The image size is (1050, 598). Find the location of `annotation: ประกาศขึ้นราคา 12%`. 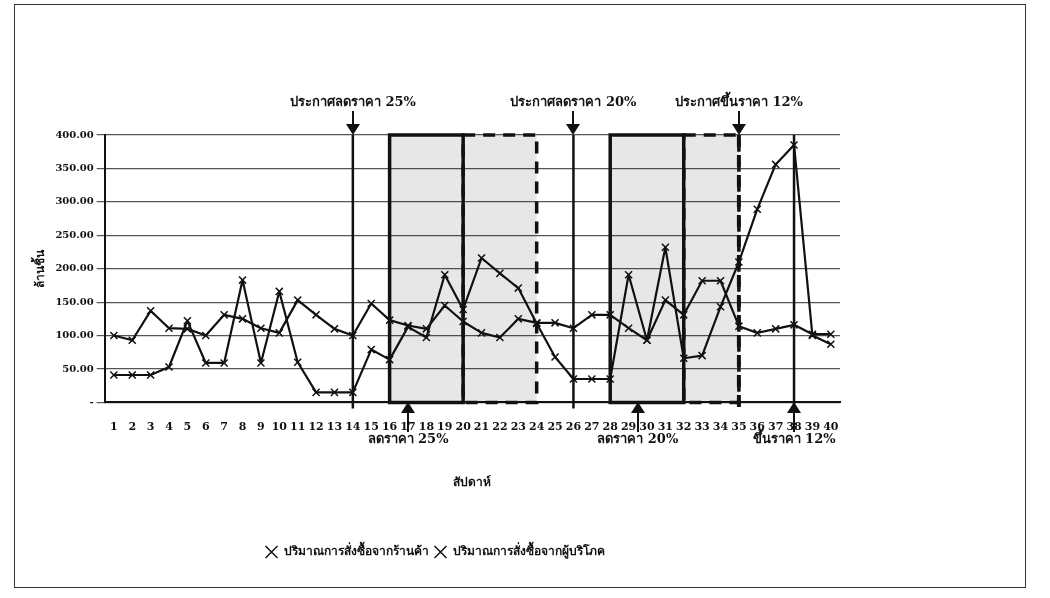

annotation: ประกาศขึ้นราคา 12% is located at coordinates (739, 99).